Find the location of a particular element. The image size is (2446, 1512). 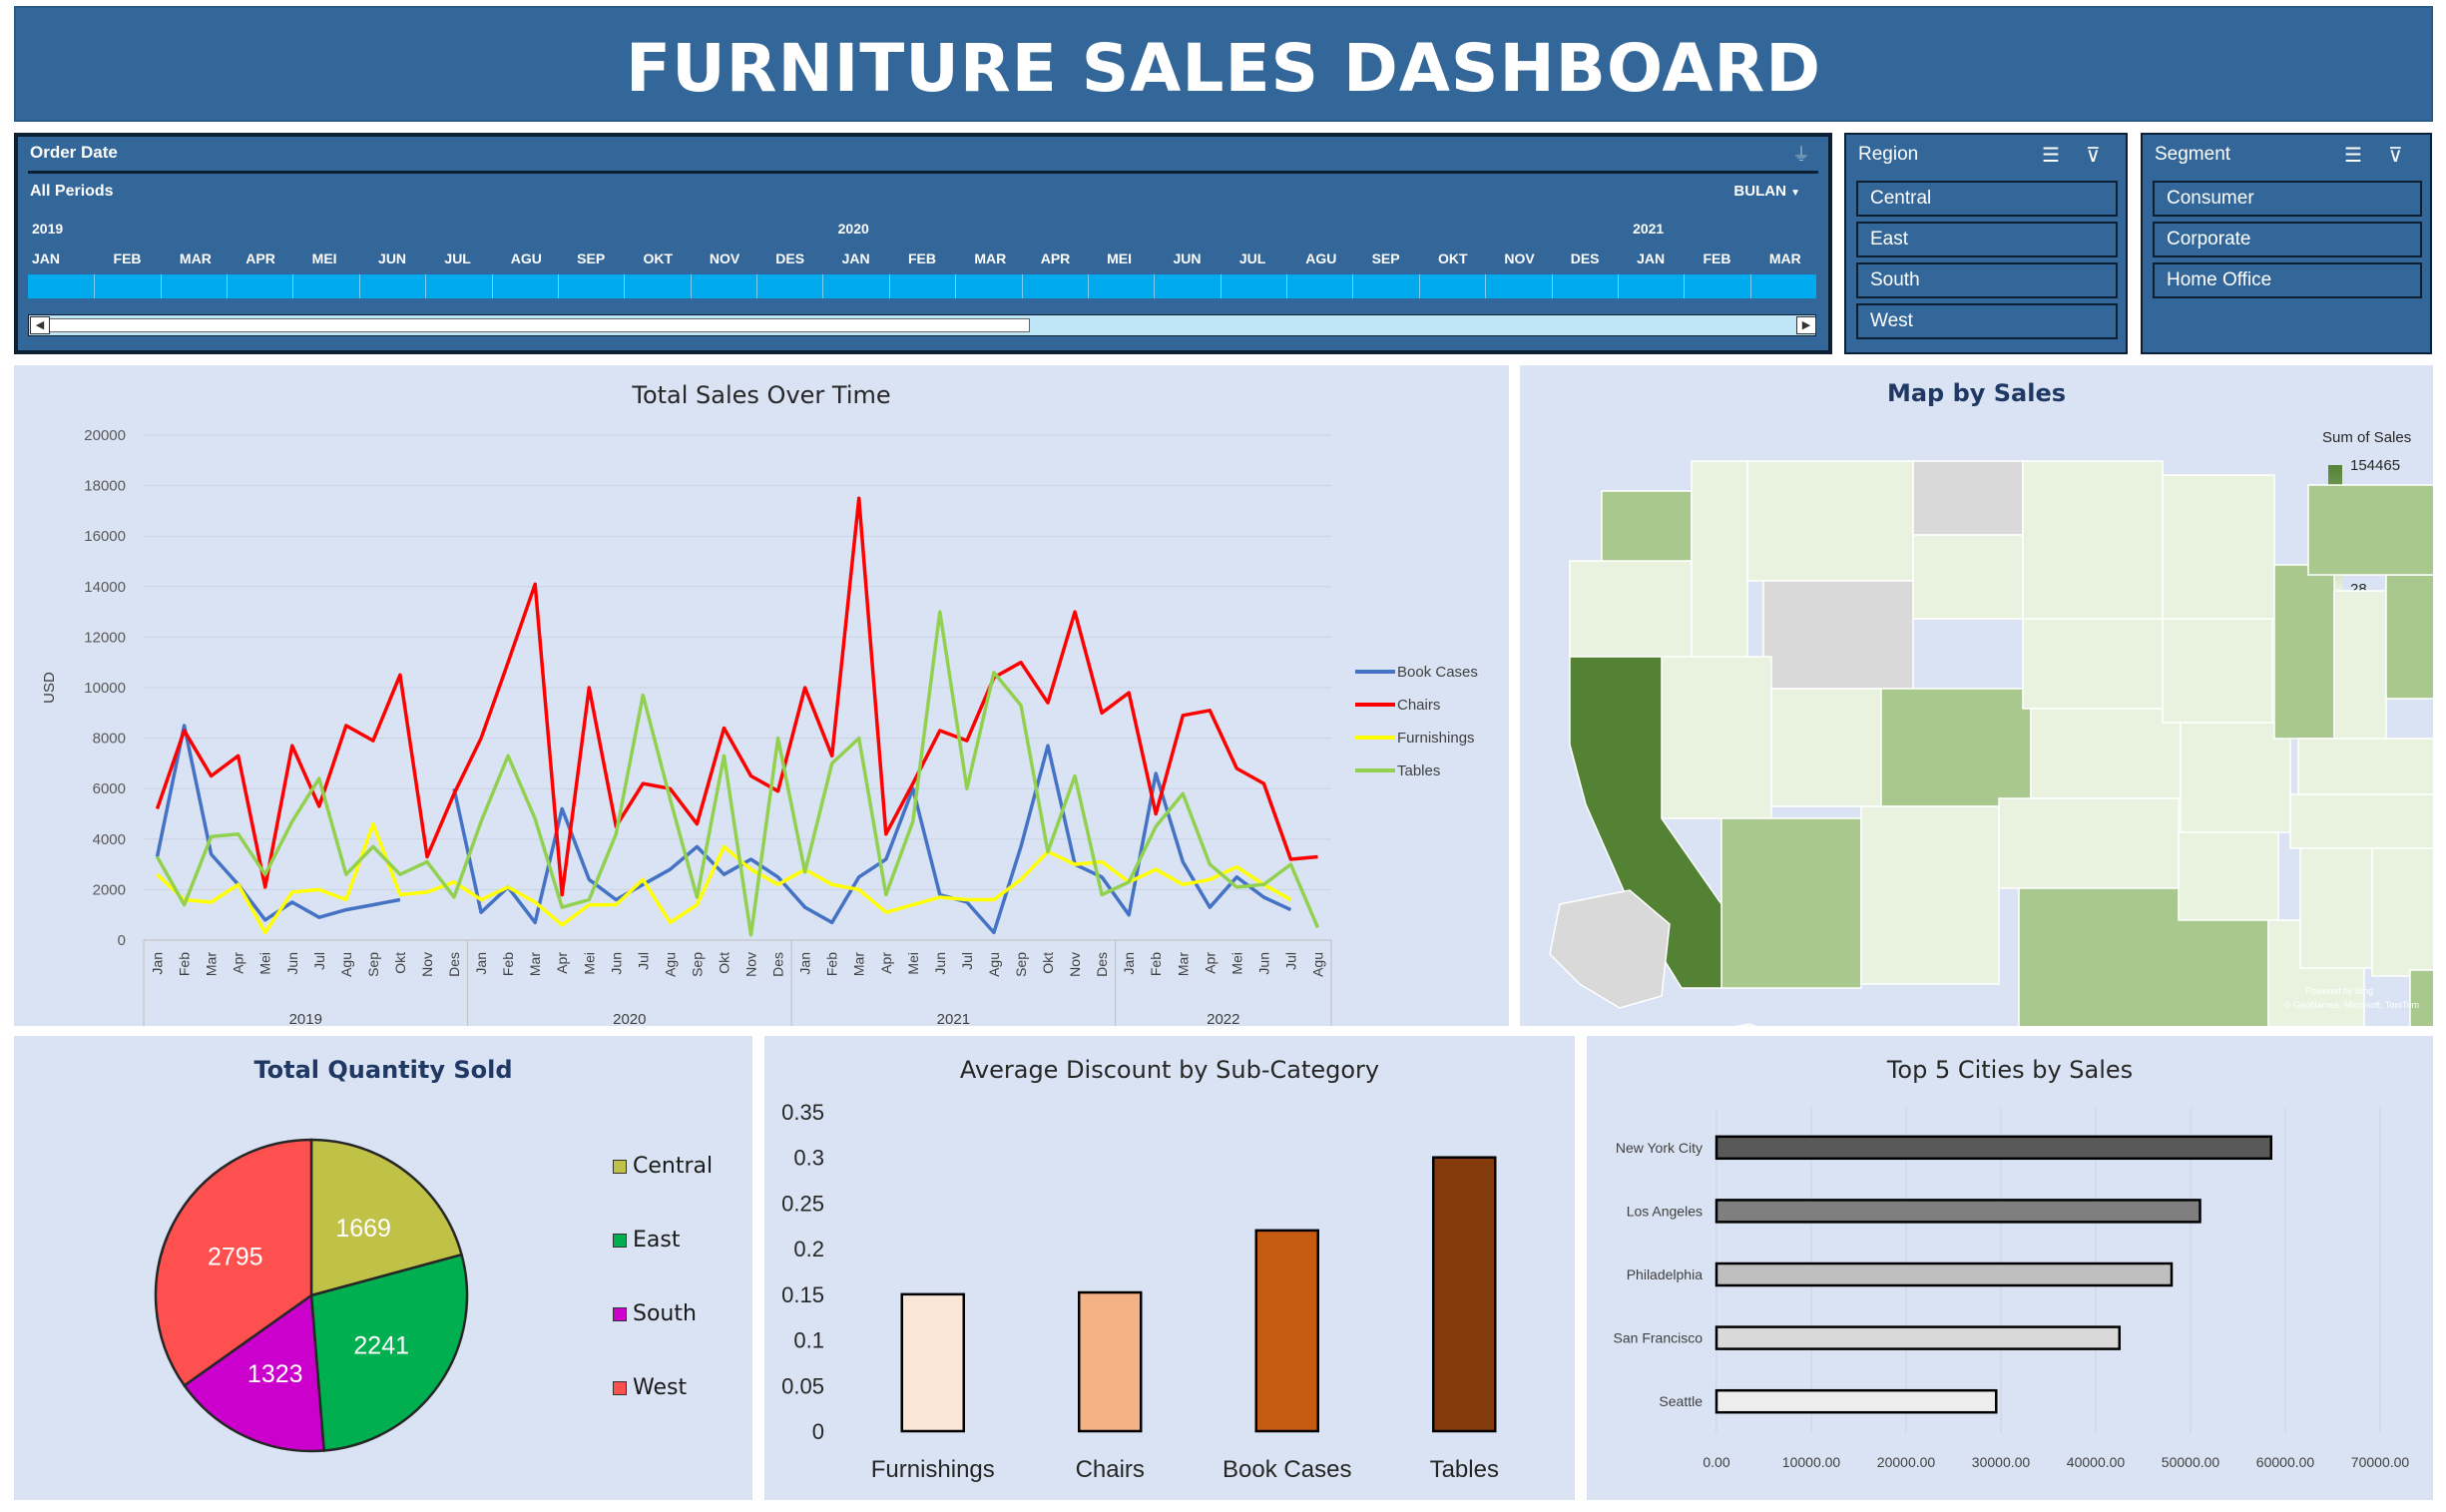

x-tick-label: 0.00 is located at coordinates (1716, 1462).